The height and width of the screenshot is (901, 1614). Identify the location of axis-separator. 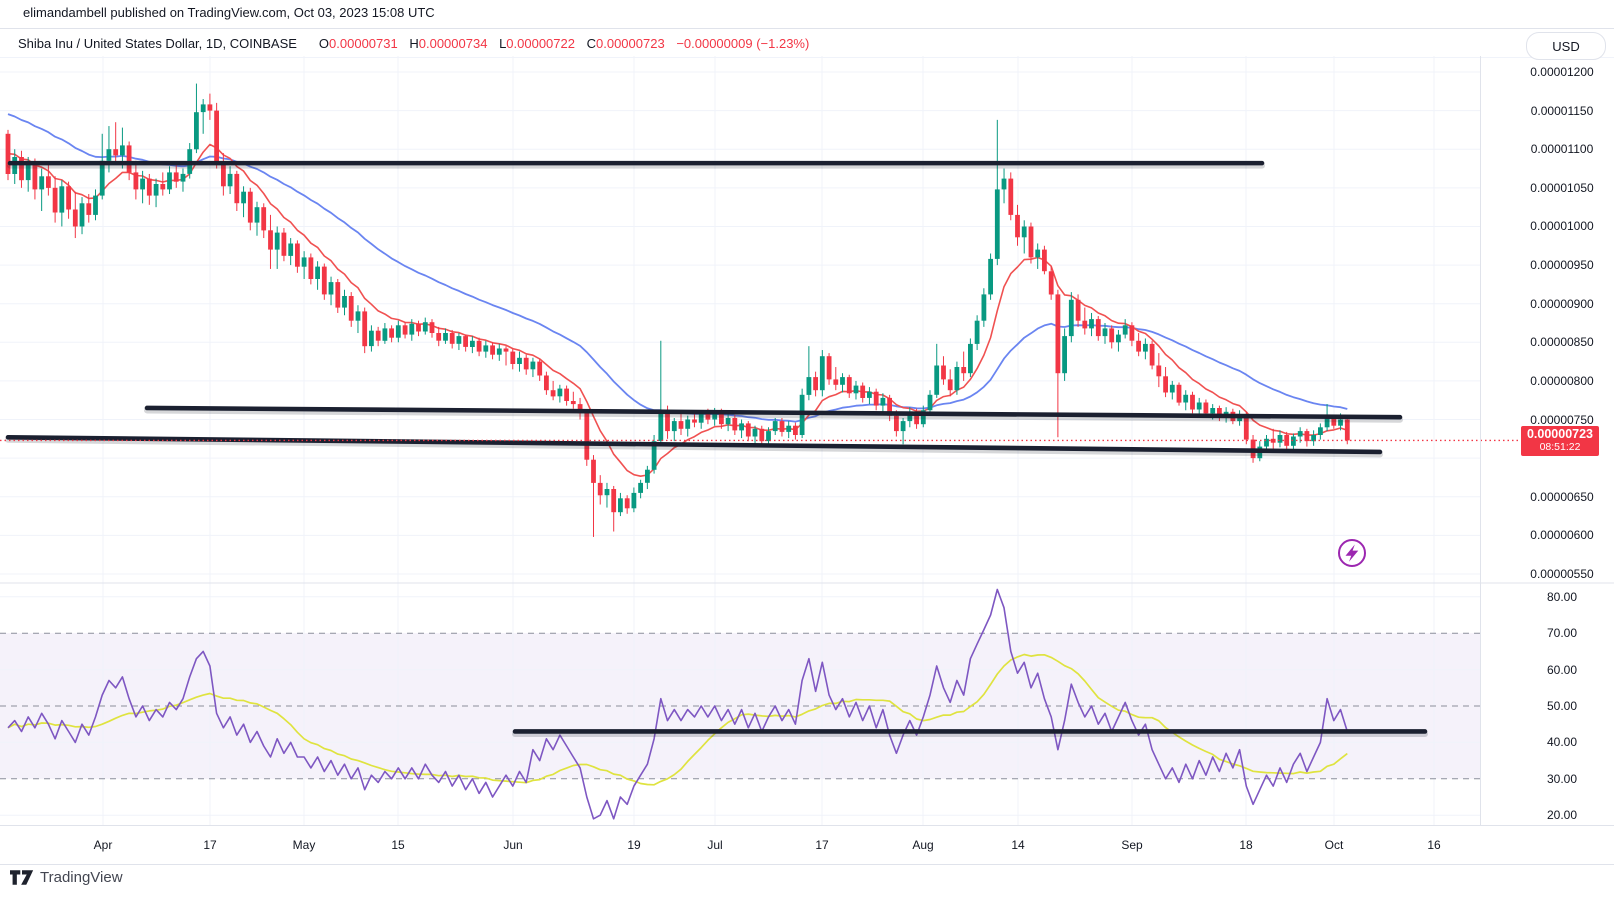
(1480, 440).